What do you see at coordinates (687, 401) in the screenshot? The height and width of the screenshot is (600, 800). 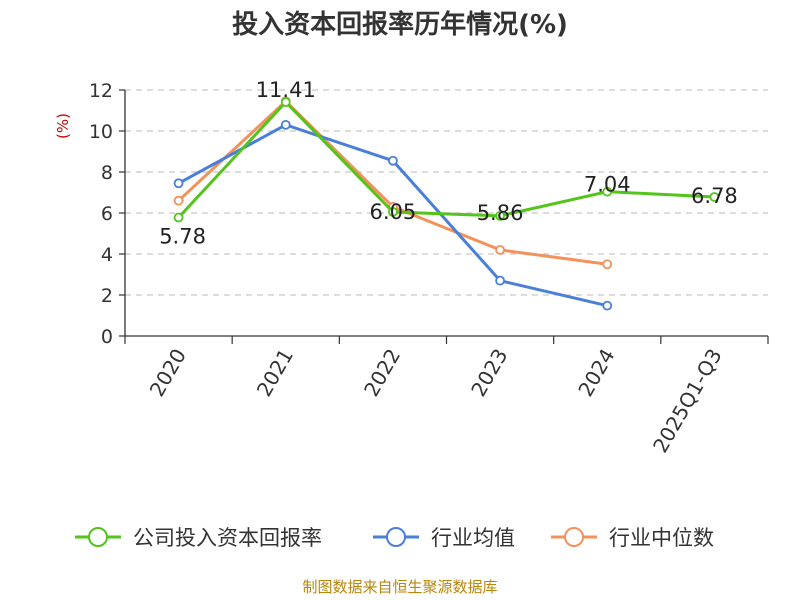 I see `x-tick-label: 2025Q1-Q3` at bounding box center [687, 401].